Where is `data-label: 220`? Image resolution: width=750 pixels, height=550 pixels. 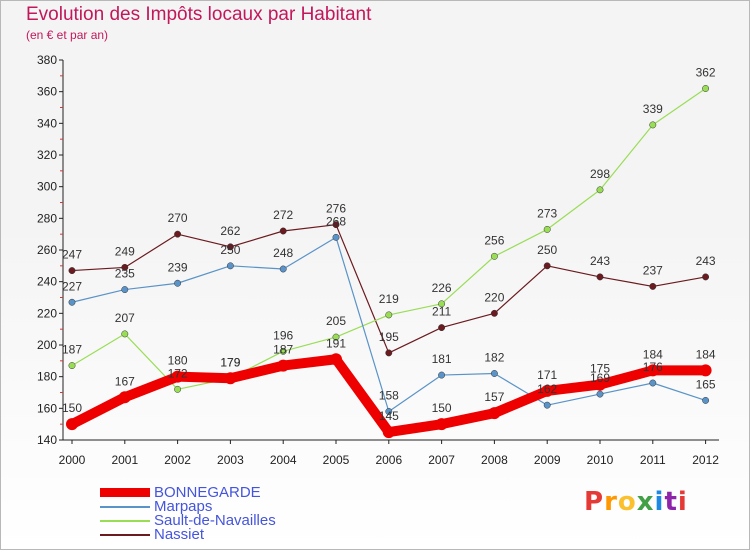 data-label: 220 is located at coordinates (494, 297).